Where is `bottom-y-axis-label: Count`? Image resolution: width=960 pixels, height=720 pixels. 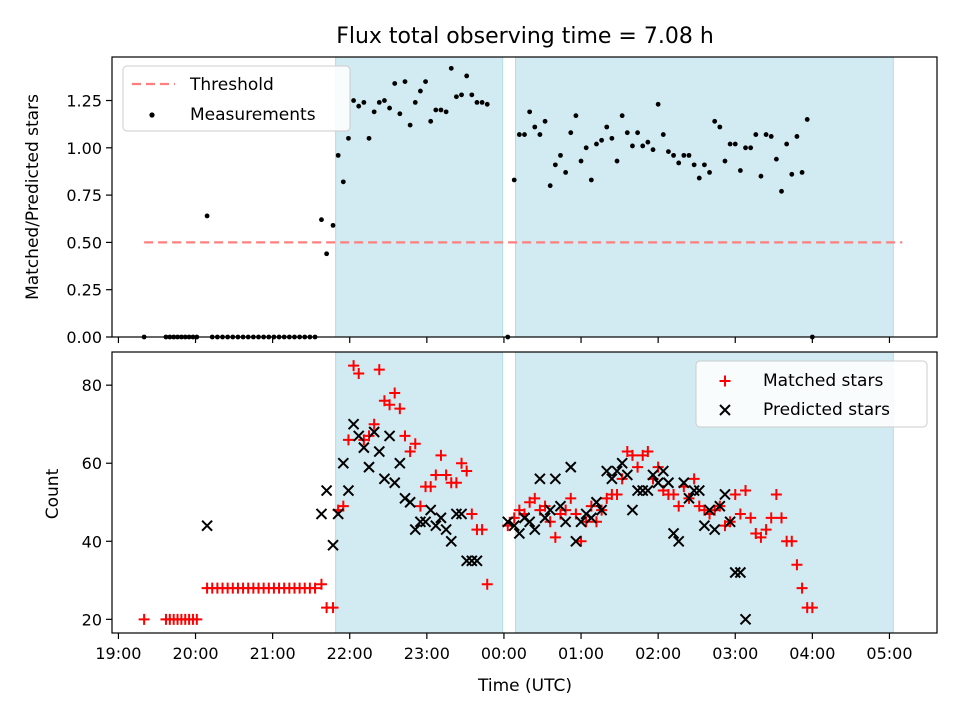
bottom-y-axis-label: Count is located at coordinates (53, 493).